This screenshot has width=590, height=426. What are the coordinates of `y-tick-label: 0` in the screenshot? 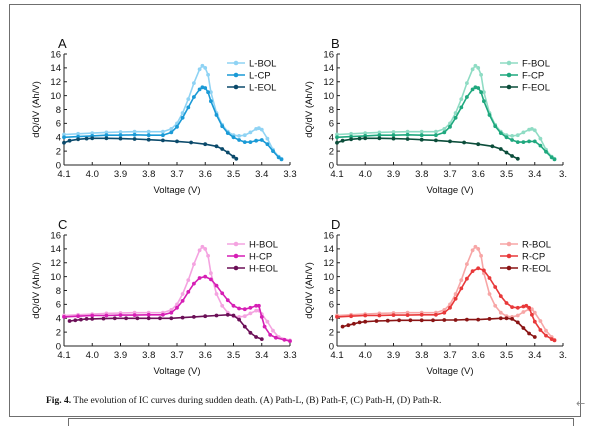 It's located at (331, 165).